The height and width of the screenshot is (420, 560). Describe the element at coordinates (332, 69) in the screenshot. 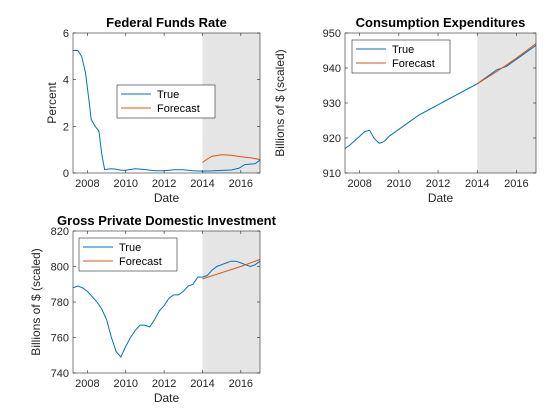

I see `y-tick-label: 940` at that location.